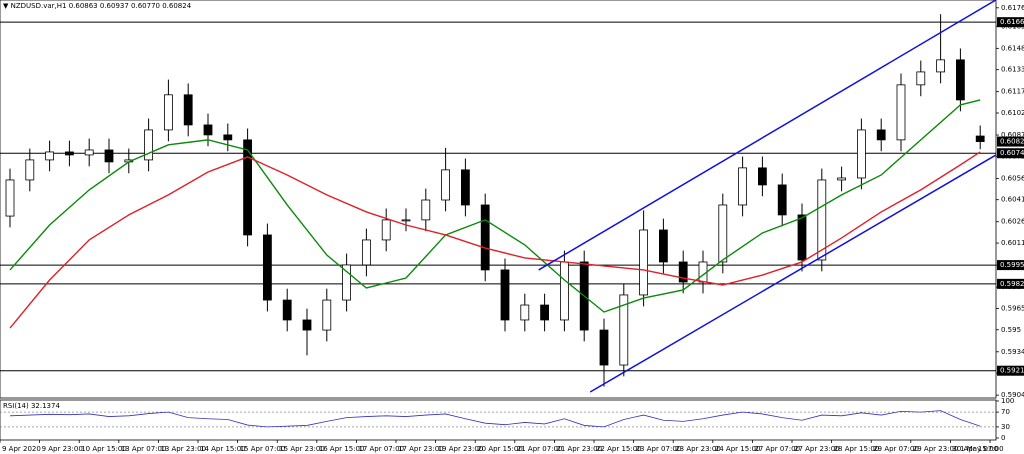 This screenshot has width=1024, height=454. I want to click on rsi-tick-label: 100, so click(1007, 401).